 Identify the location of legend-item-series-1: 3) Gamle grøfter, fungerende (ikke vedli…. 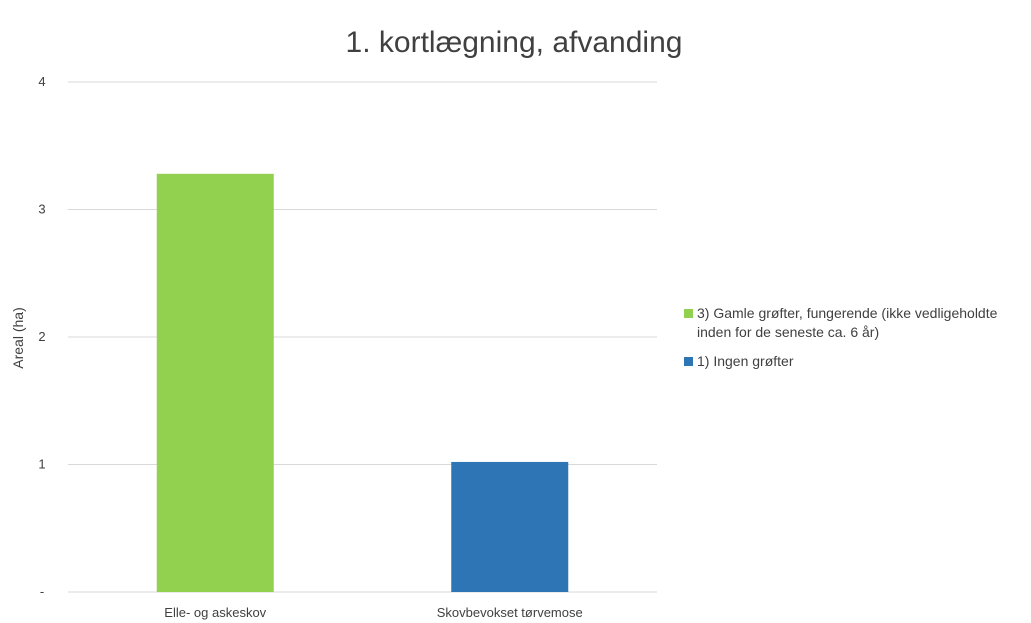
(856, 323).